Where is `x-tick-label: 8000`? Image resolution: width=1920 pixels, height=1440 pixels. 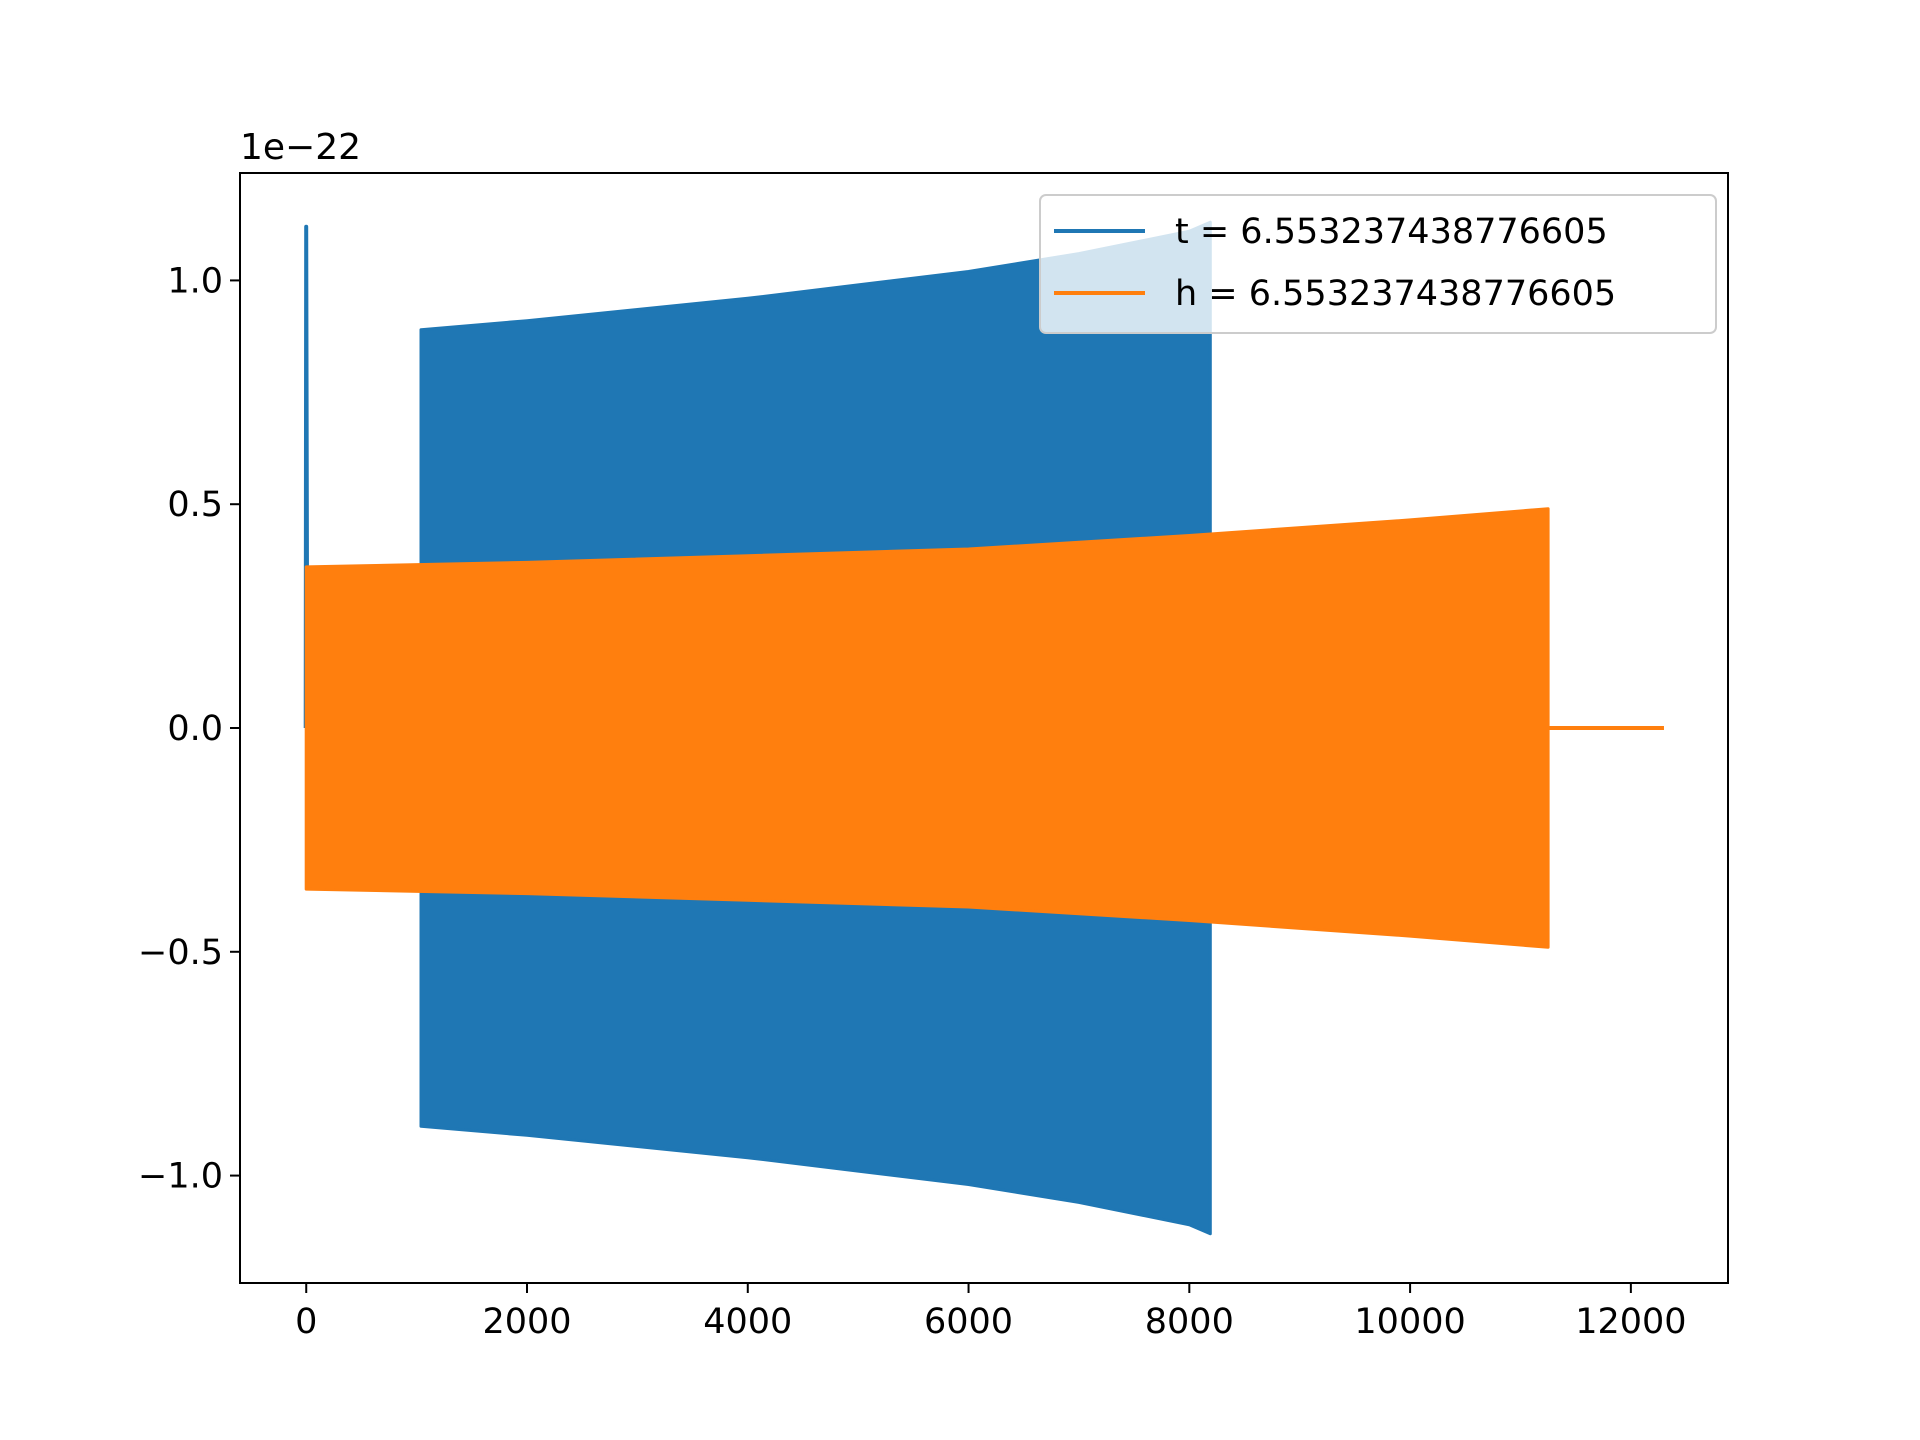 x-tick-label: 8000 is located at coordinates (1189, 1322).